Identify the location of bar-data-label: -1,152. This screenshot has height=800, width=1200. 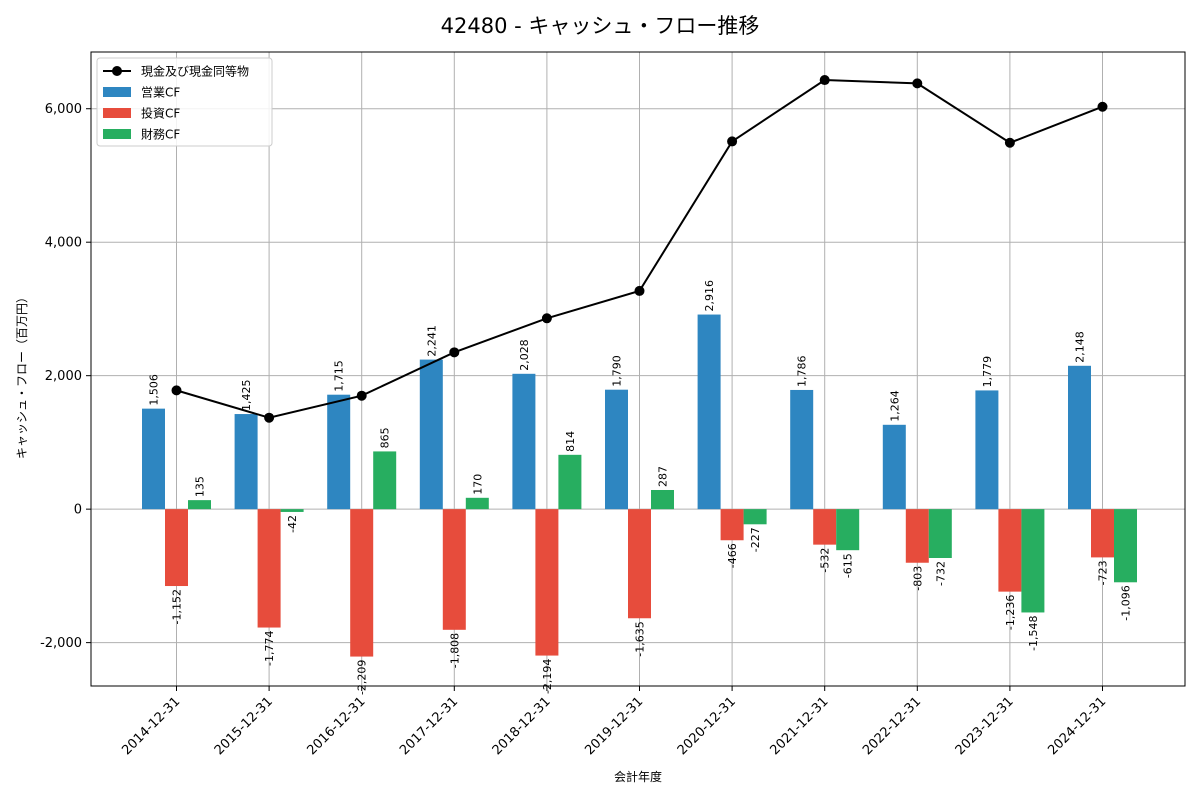
(177, 606).